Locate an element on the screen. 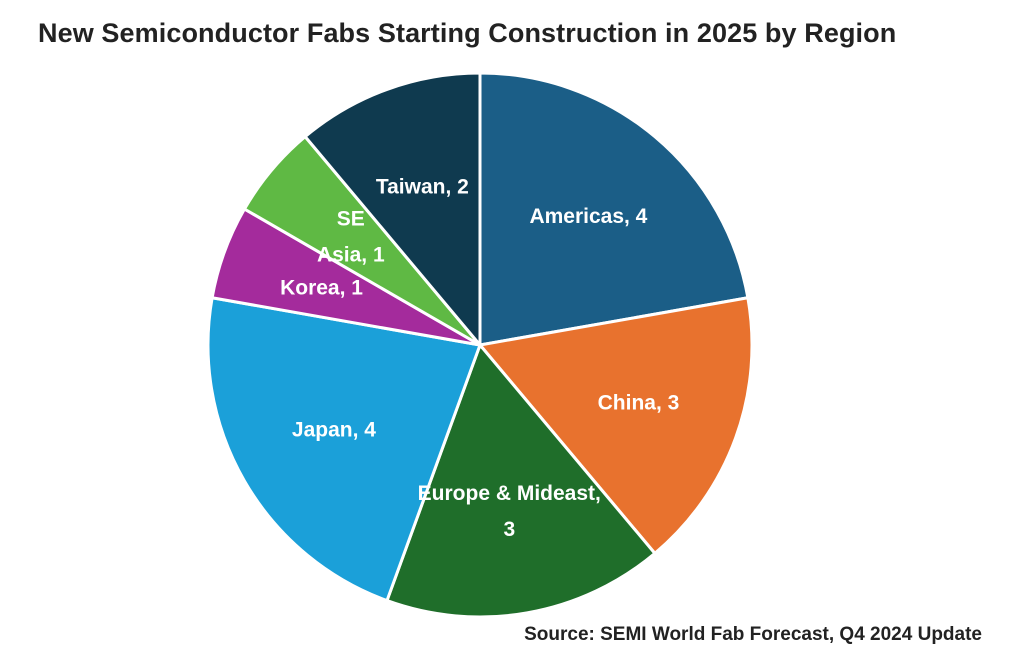 The width and height of the screenshot is (1024, 656). data-label-americas: Americas, 4 is located at coordinates (588, 216).